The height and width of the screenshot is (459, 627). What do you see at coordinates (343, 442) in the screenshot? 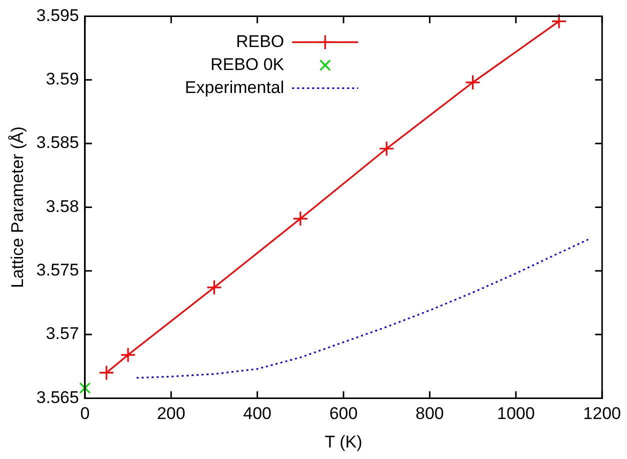
I see `x-axis-title: T (K)` at bounding box center [343, 442].